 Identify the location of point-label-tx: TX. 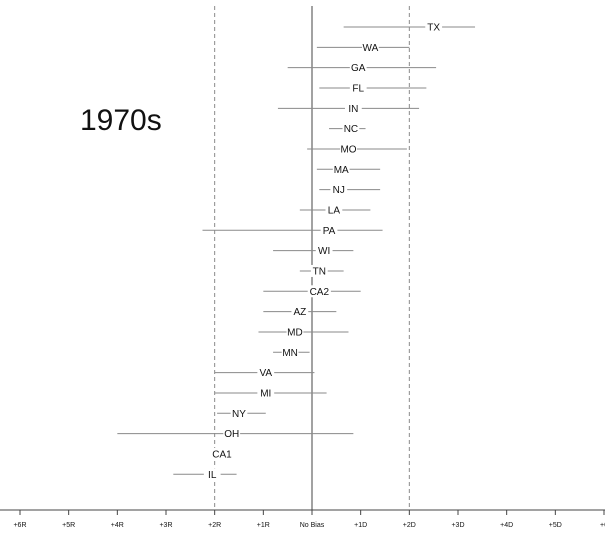
(433, 28).